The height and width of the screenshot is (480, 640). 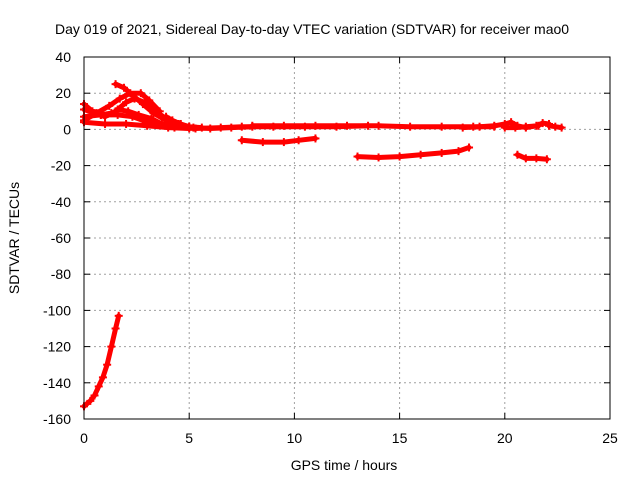 What do you see at coordinates (57, 310) in the screenshot?
I see `y-tick-label: -100` at bounding box center [57, 310].